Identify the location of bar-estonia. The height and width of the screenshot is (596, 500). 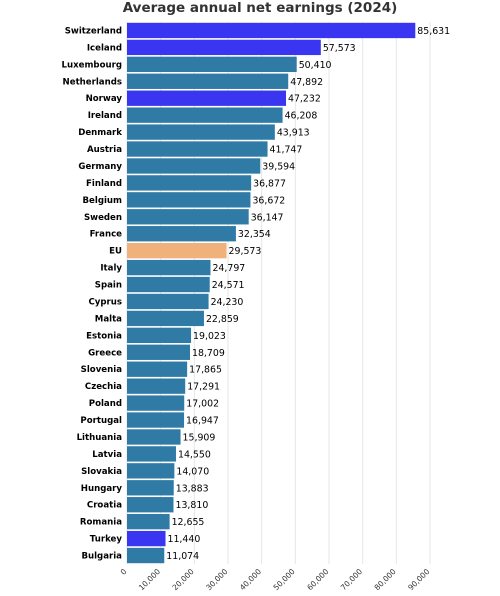
(159, 335).